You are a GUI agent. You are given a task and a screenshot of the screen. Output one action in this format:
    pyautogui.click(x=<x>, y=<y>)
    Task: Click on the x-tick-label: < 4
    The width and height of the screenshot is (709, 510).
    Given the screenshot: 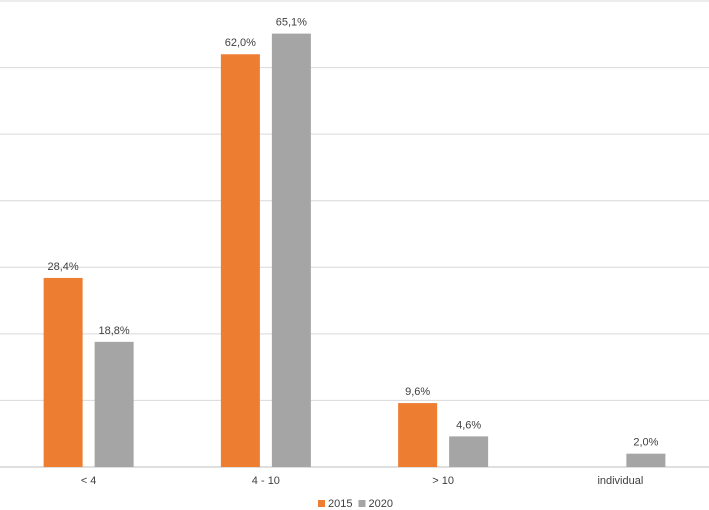 What is the action you would take?
    pyautogui.click(x=89, y=481)
    